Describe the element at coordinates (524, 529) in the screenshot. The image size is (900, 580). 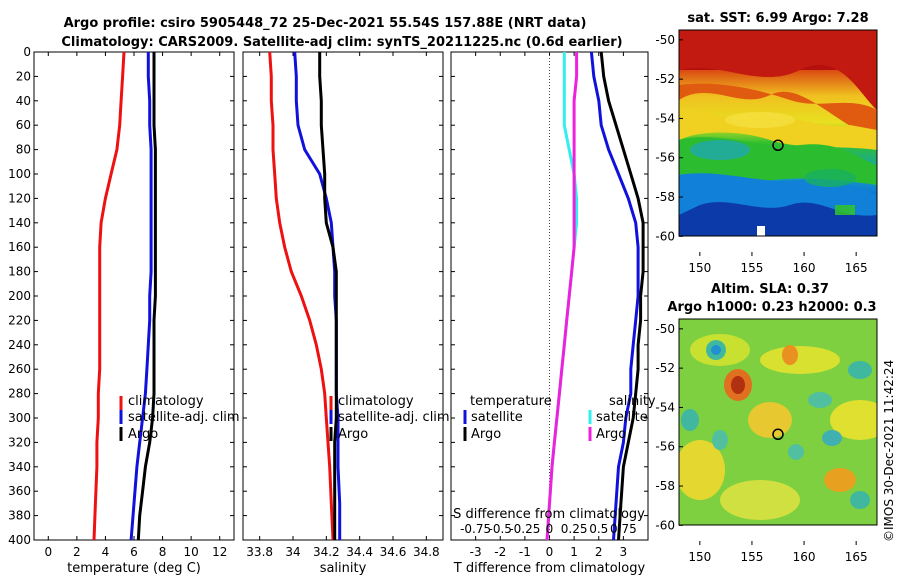
I see `s-difference-tick-label: -0.25` at that location.